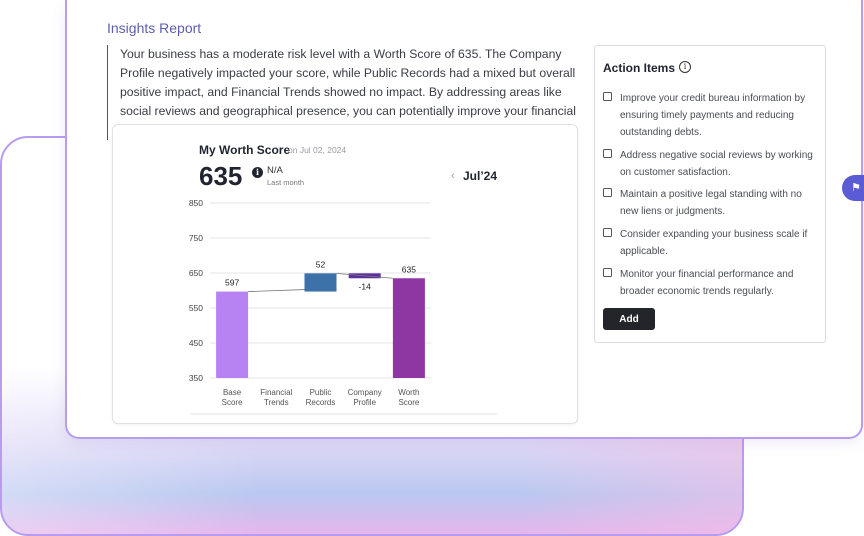 The width and height of the screenshot is (864, 536). What do you see at coordinates (221, 176) in the screenshot?
I see `worth-score-value: 635` at bounding box center [221, 176].